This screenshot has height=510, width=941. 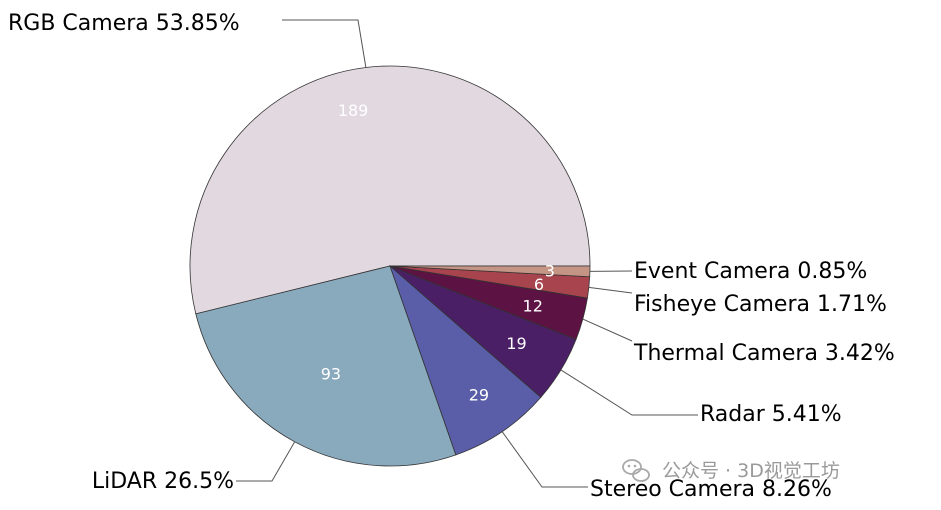 I want to click on leader-line-fisheye-camera, so click(x=610, y=290).